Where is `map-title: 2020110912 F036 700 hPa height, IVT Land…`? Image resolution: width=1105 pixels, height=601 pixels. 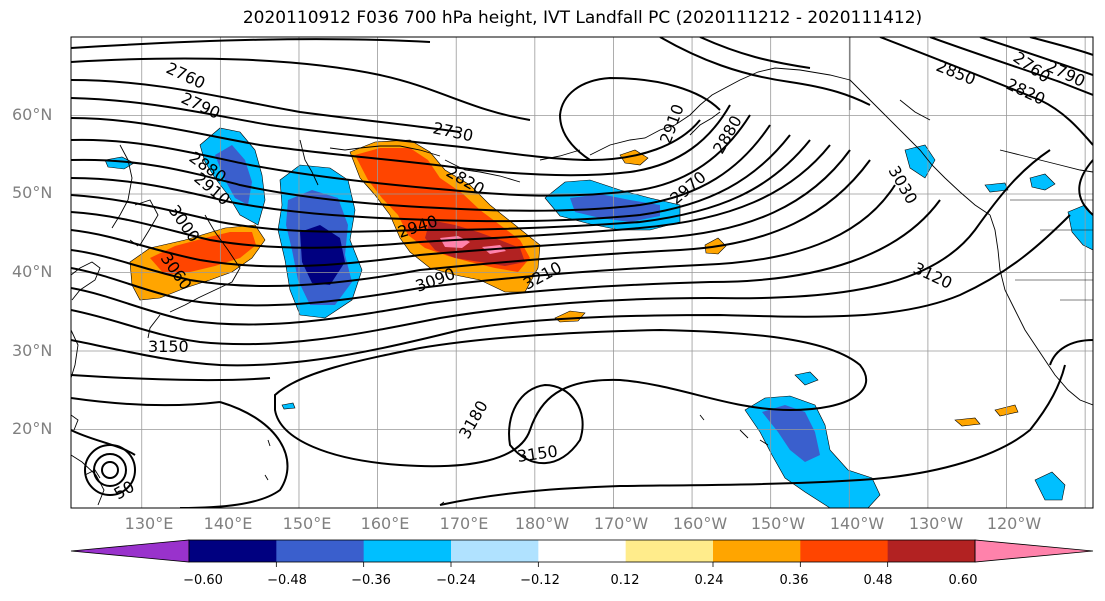
map-title: 2020110912 F036 700 hPa height, IVT Land… is located at coordinates (582, 18).